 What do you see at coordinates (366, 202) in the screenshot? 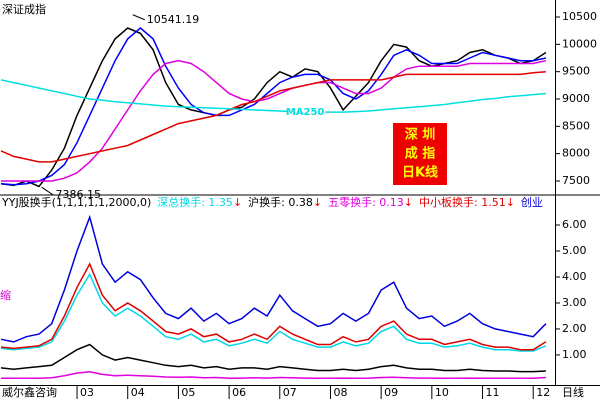
I see `legend-entry: 五零换手: 0.13` at bounding box center [366, 202].